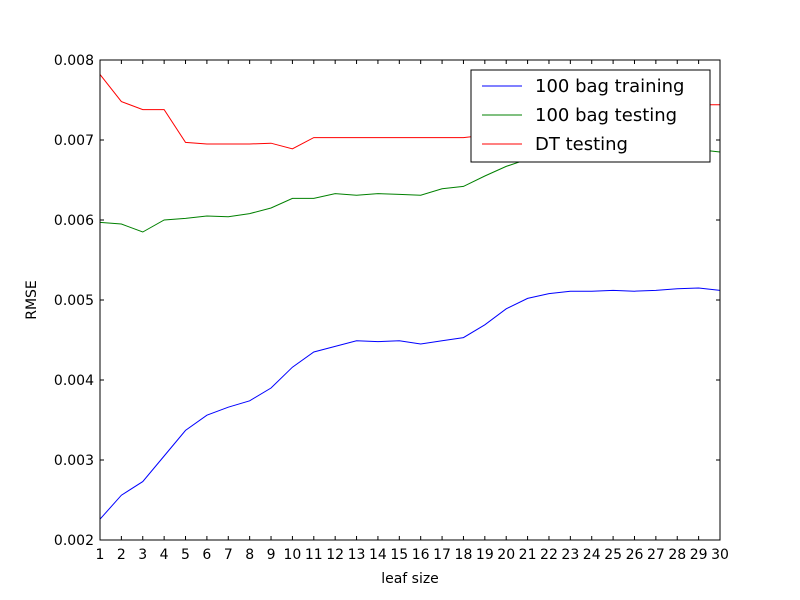  Describe the element at coordinates (613, 555) in the screenshot. I see `x-tick-label: 25` at that location.